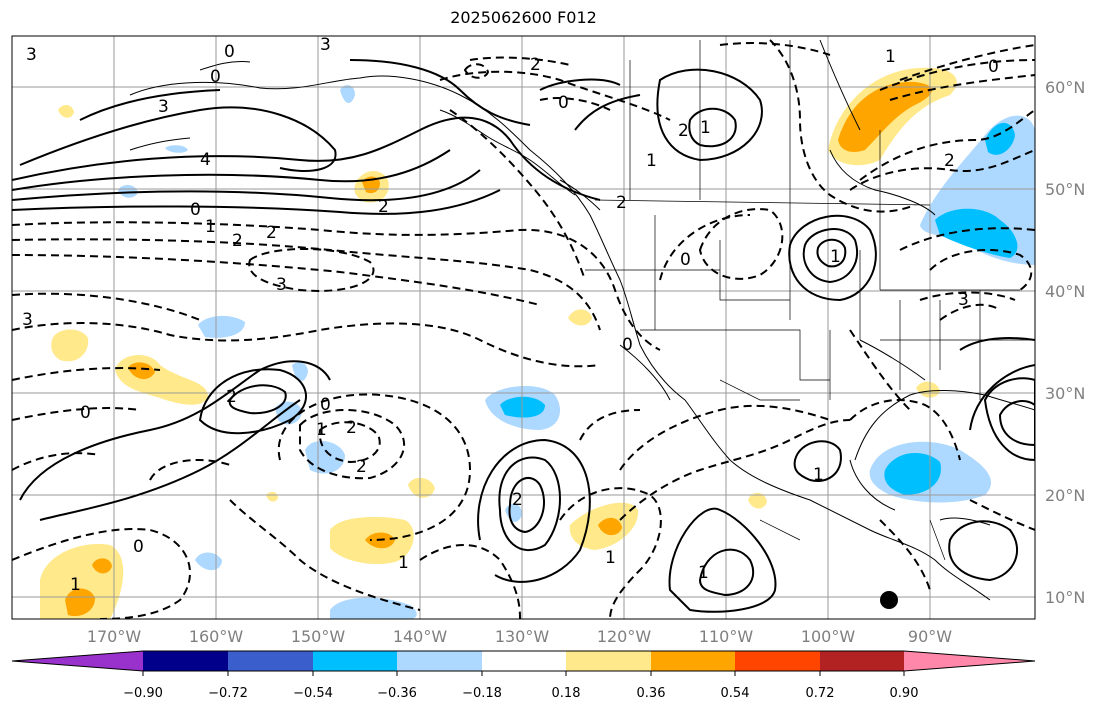  What do you see at coordinates (651, 693) in the screenshot?
I see `colorbar-label: 0.36` at bounding box center [651, 693].